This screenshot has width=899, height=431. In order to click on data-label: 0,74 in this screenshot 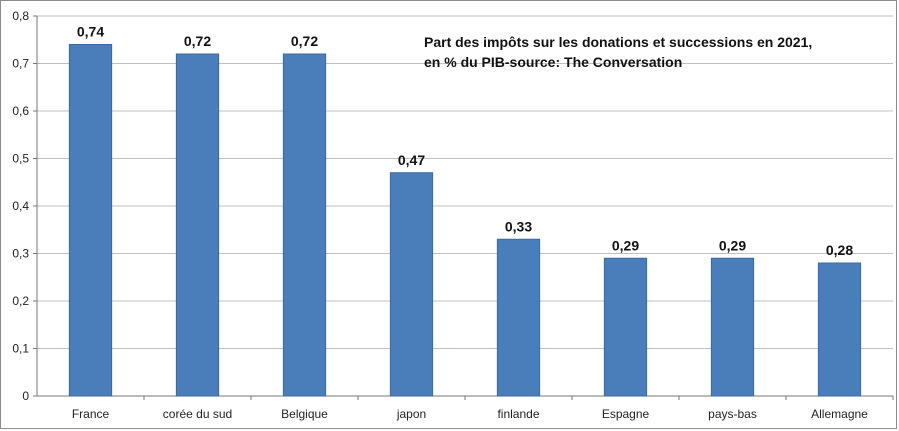, I will do `click(90, 32)`.